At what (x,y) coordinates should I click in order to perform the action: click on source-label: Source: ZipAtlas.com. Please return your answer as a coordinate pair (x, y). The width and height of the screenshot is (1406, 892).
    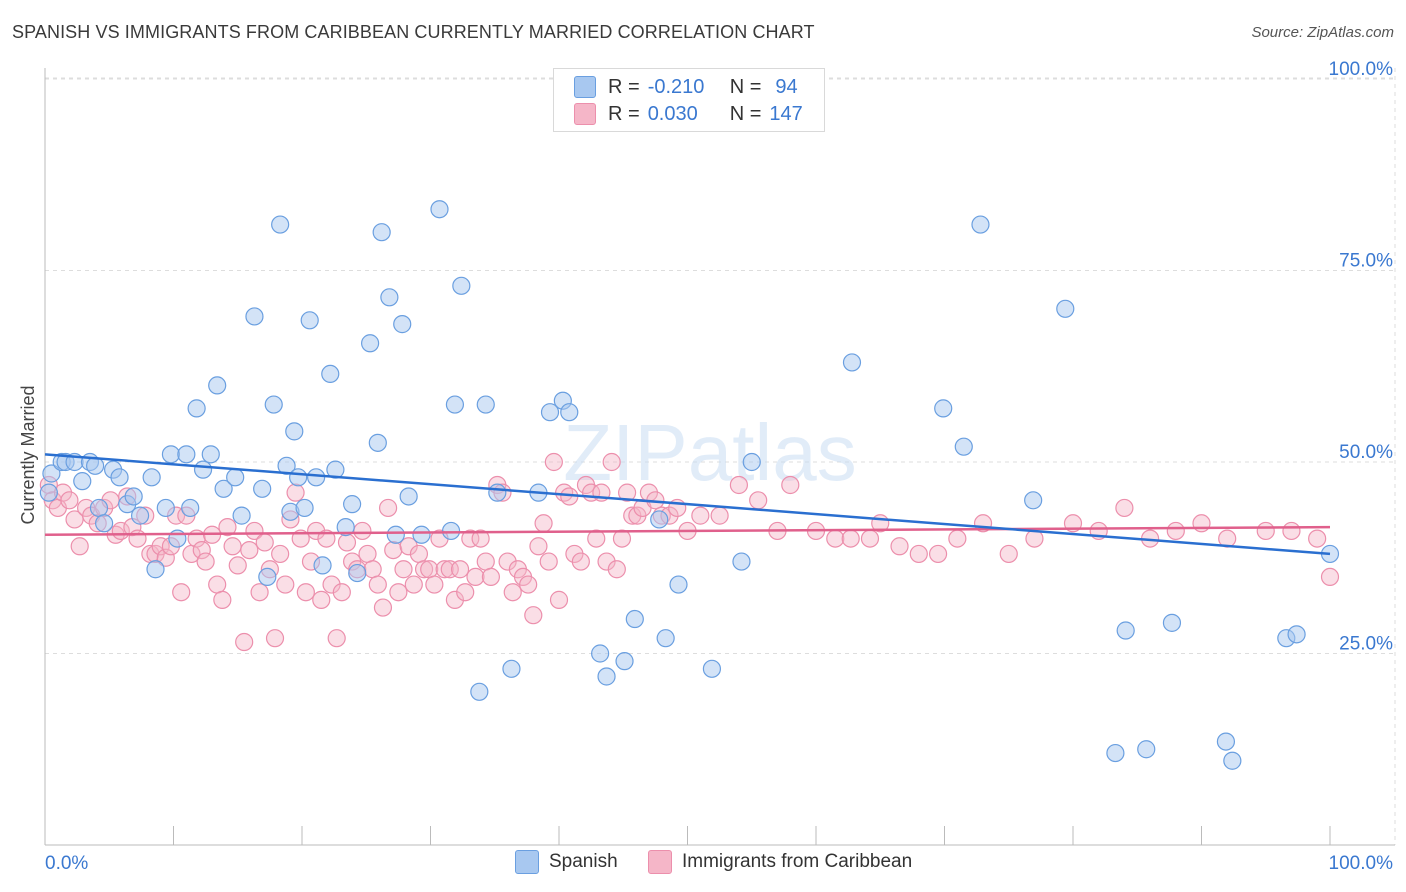
    Looking at the image, I should click on (1322, 32).